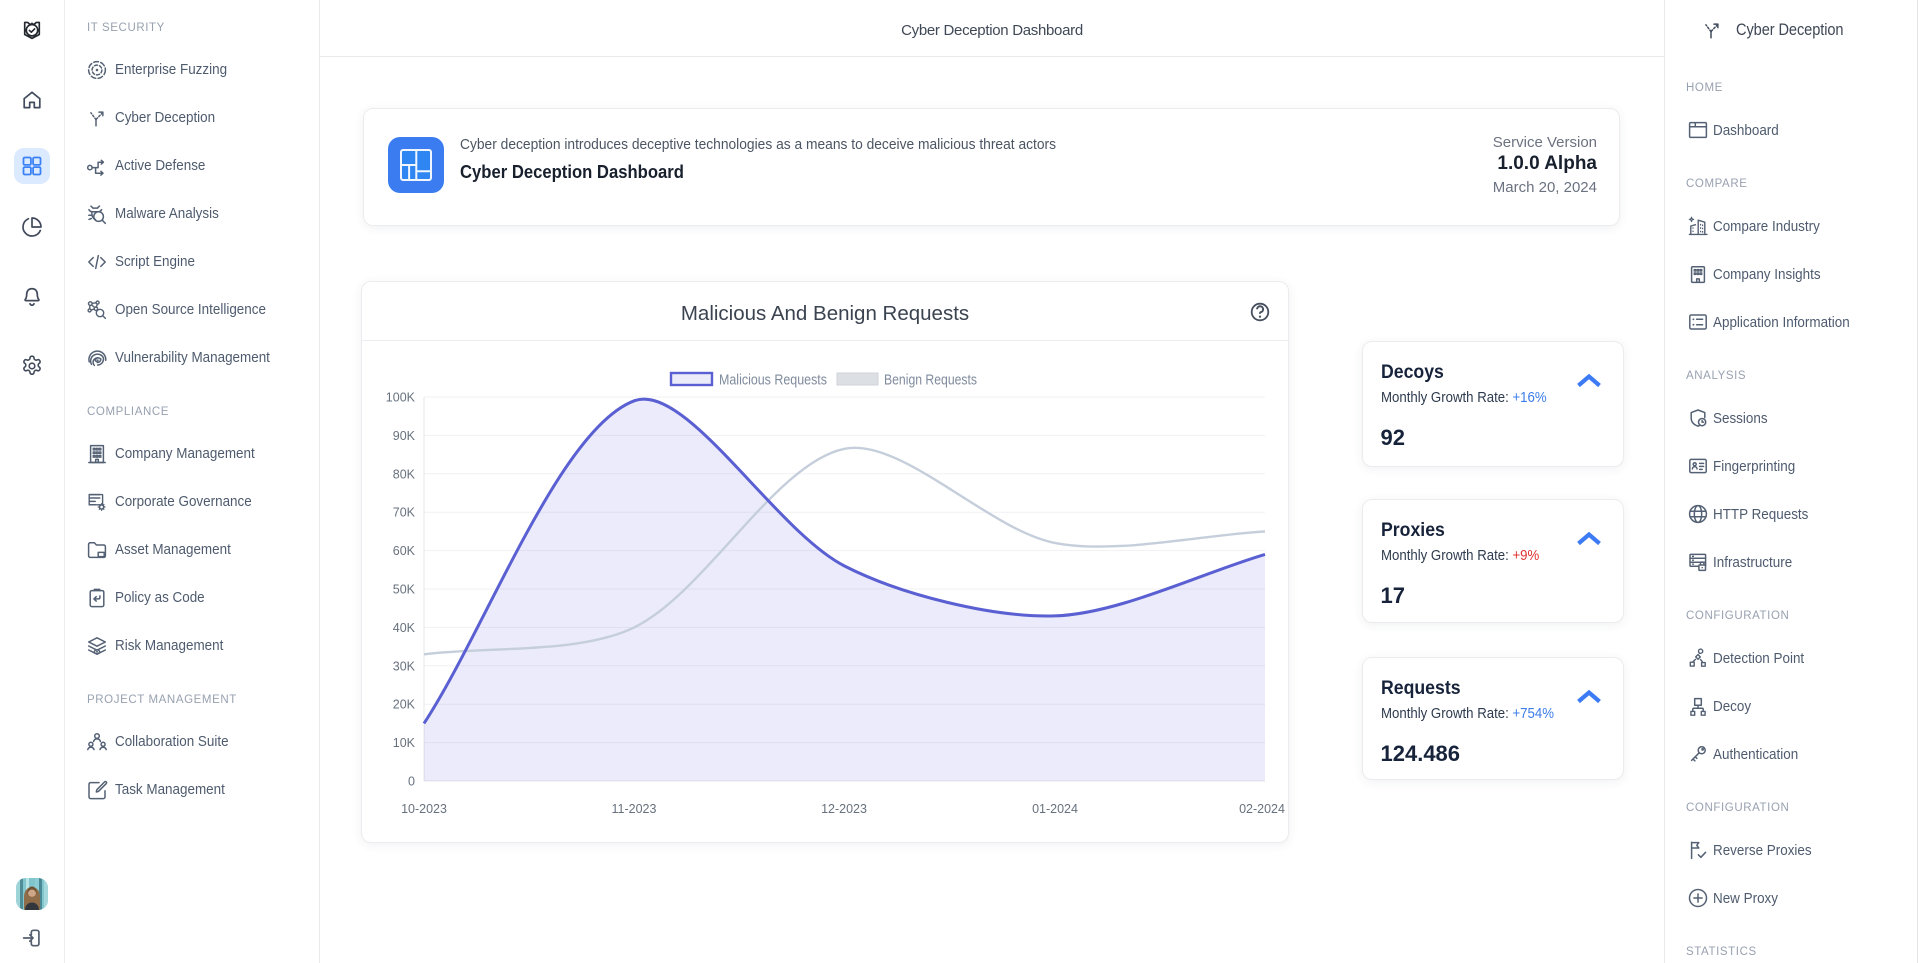 This screenshot has width=1920, height=963. I want to click on svg-text: 100K, so click(401, 398).